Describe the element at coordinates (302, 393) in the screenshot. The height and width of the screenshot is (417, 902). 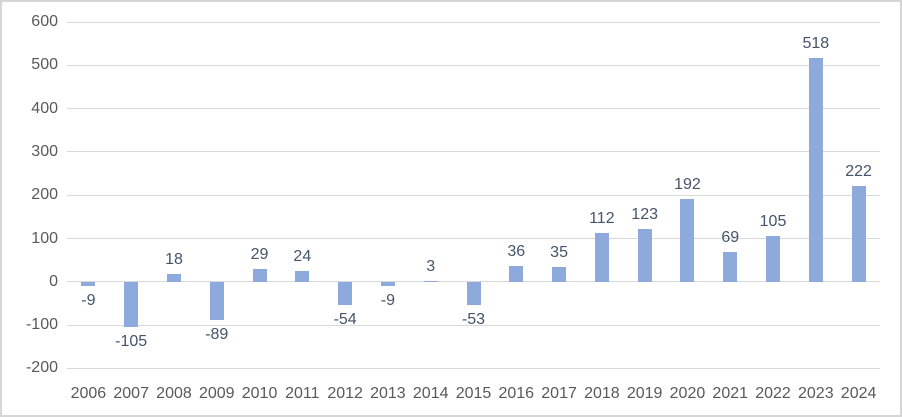
I see `x-axis-tick-label: 2011` at that location.